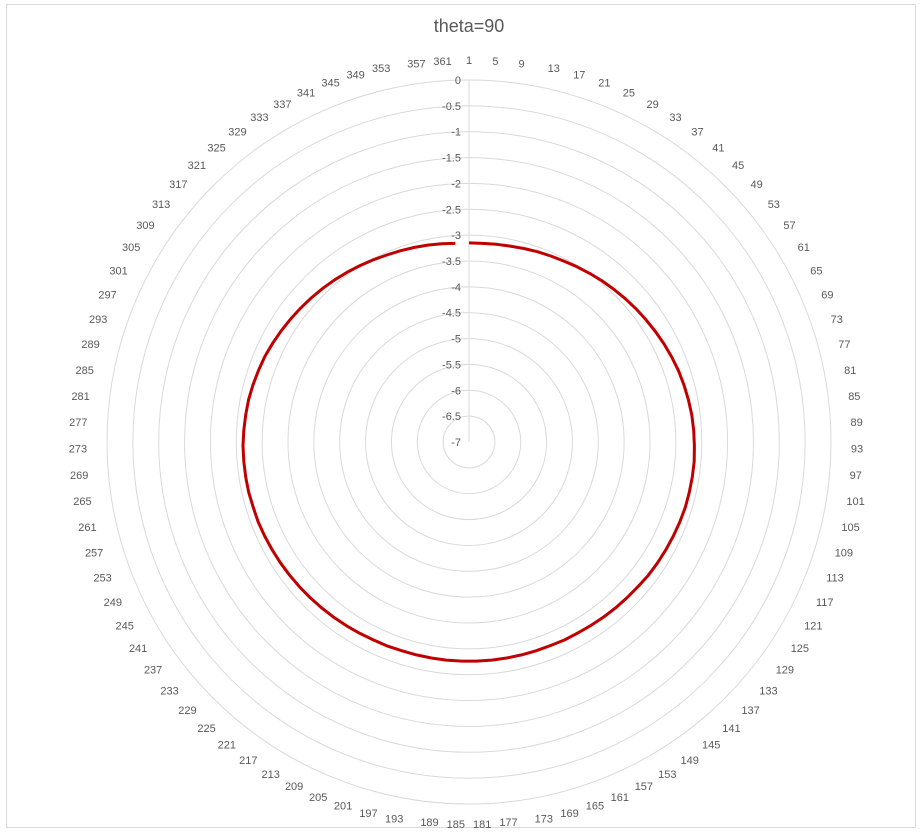 The image size is (922, 833). What do you see at coordinates (844, 554) in the screenshot?
I see `category-label: 109` at bounding box center [844, 554].